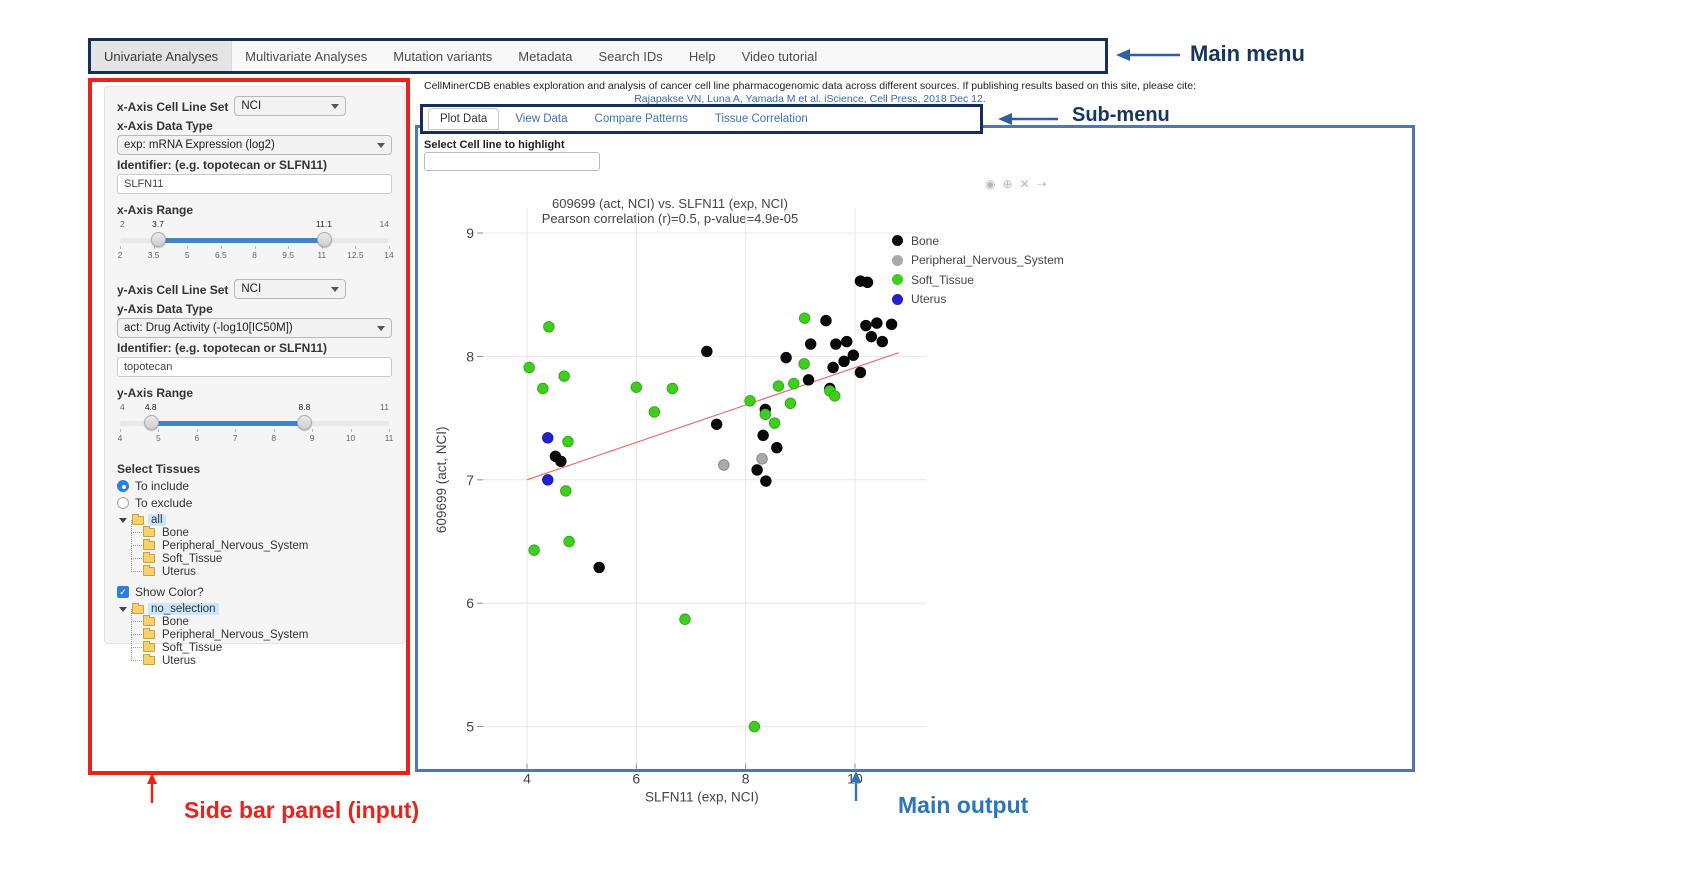 This screenshot has height=889, width=1682. I want to click on menu-item-help: Help, so click(702, 56).